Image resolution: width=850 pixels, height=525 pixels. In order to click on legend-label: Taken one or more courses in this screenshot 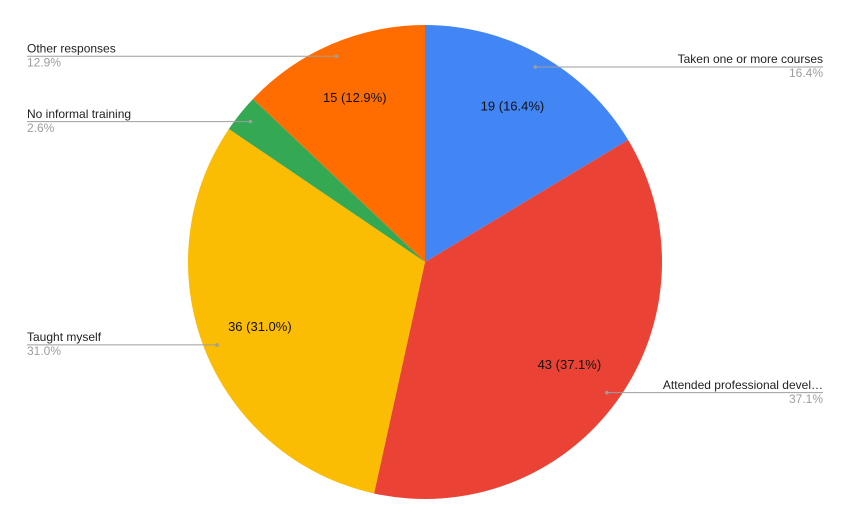, I will do `click(750, 59)`.